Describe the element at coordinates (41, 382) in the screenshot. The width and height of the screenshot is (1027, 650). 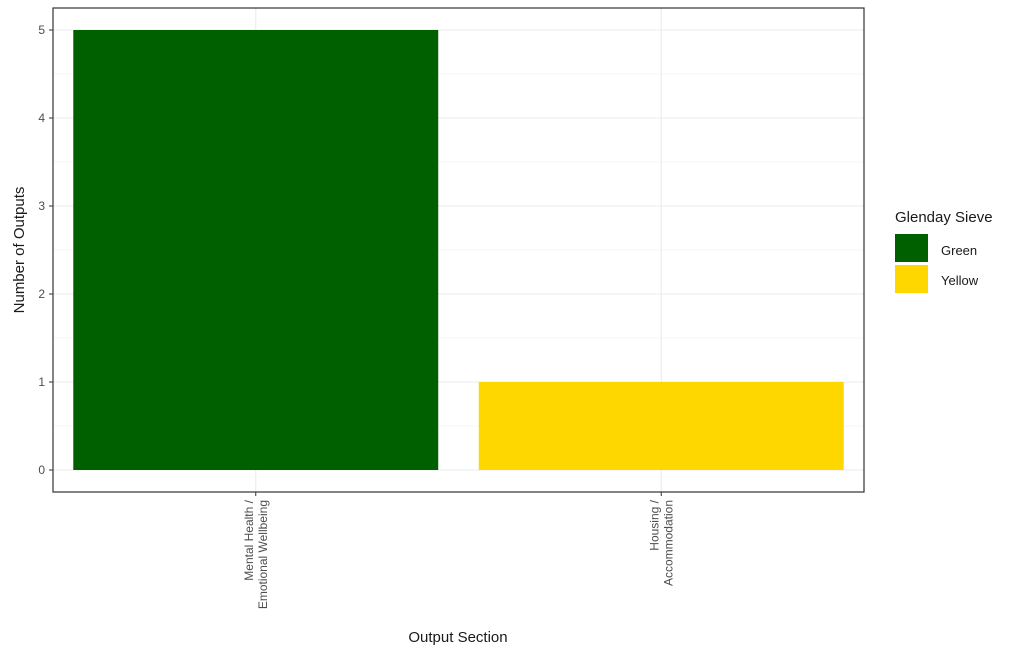
I see `y-tick-label: 1` at that location.